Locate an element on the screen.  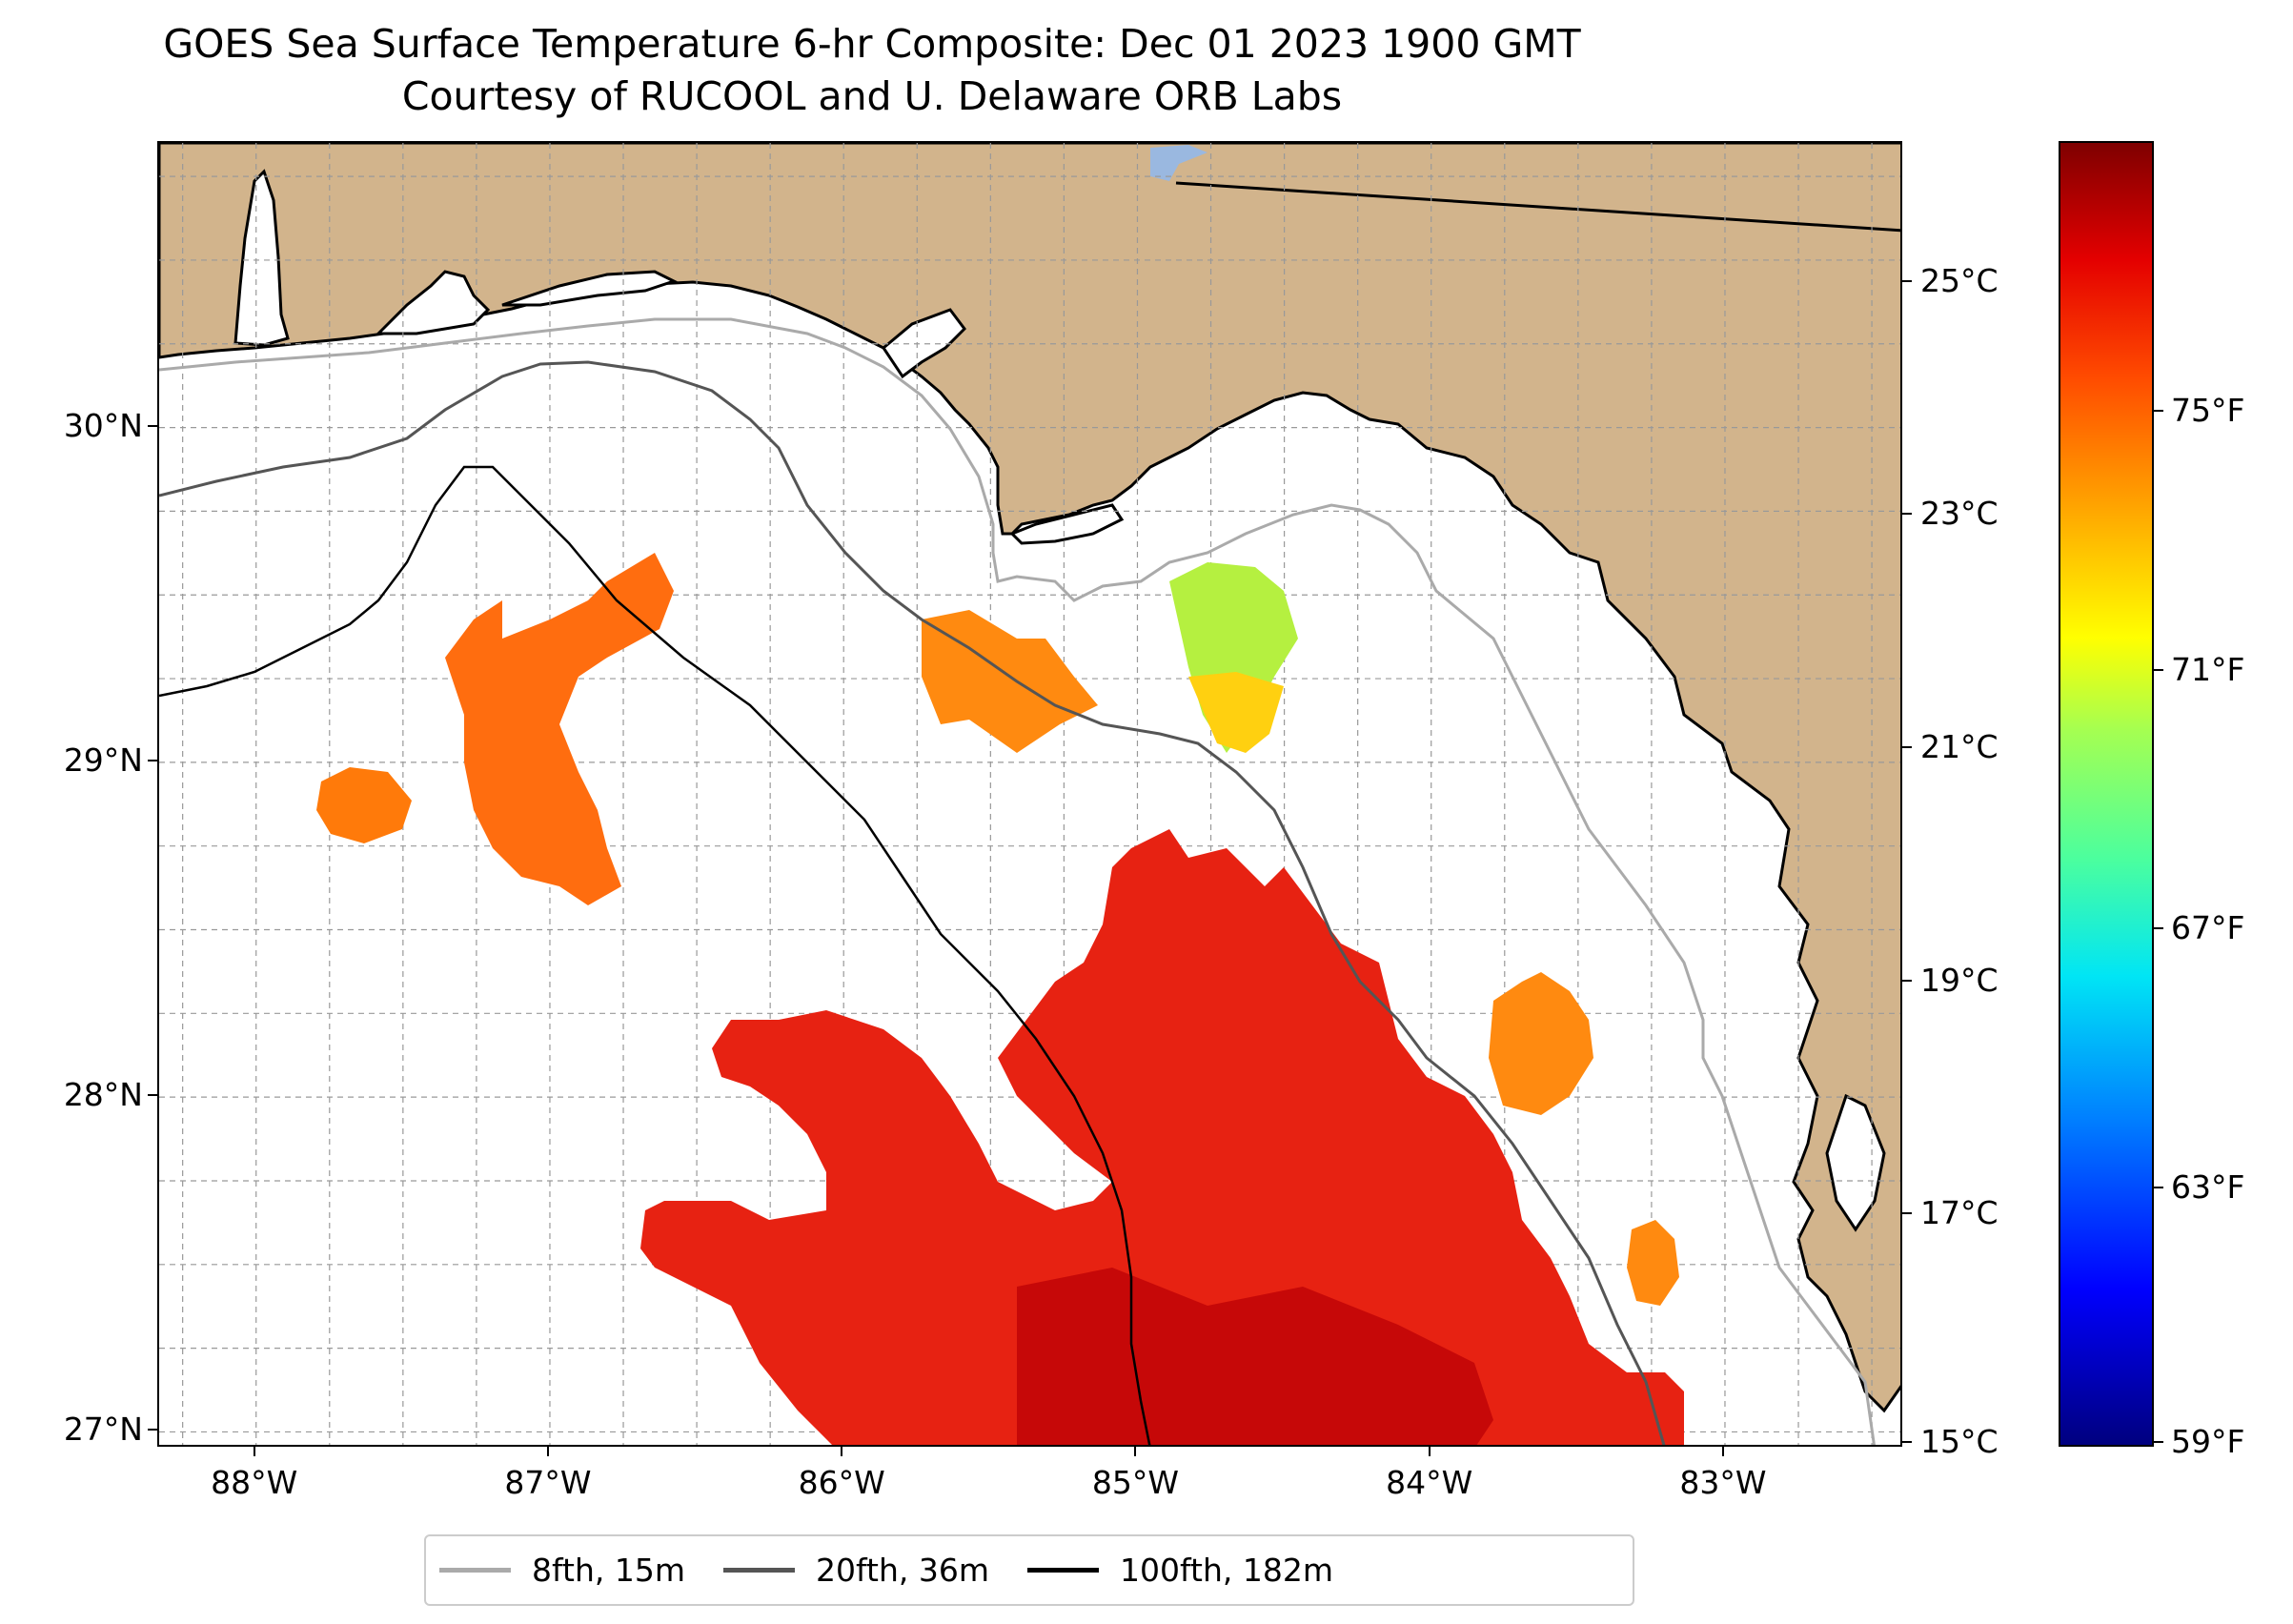
sst-patch-west-b is located at coordinates (364, 805).